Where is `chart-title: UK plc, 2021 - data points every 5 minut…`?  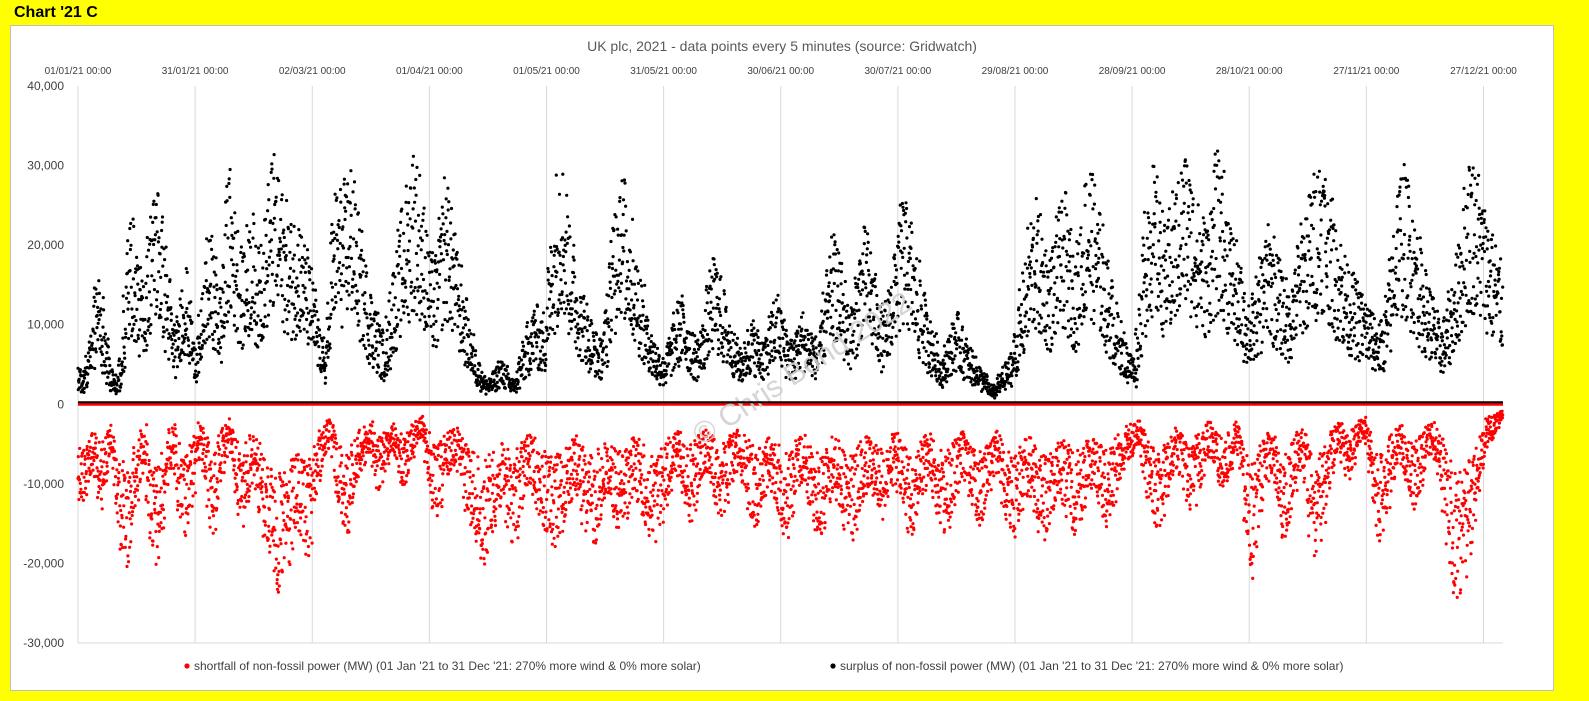 chart-title: UK plc, 2021 - data points every 5 minut… is located at coordinates (782, 46).